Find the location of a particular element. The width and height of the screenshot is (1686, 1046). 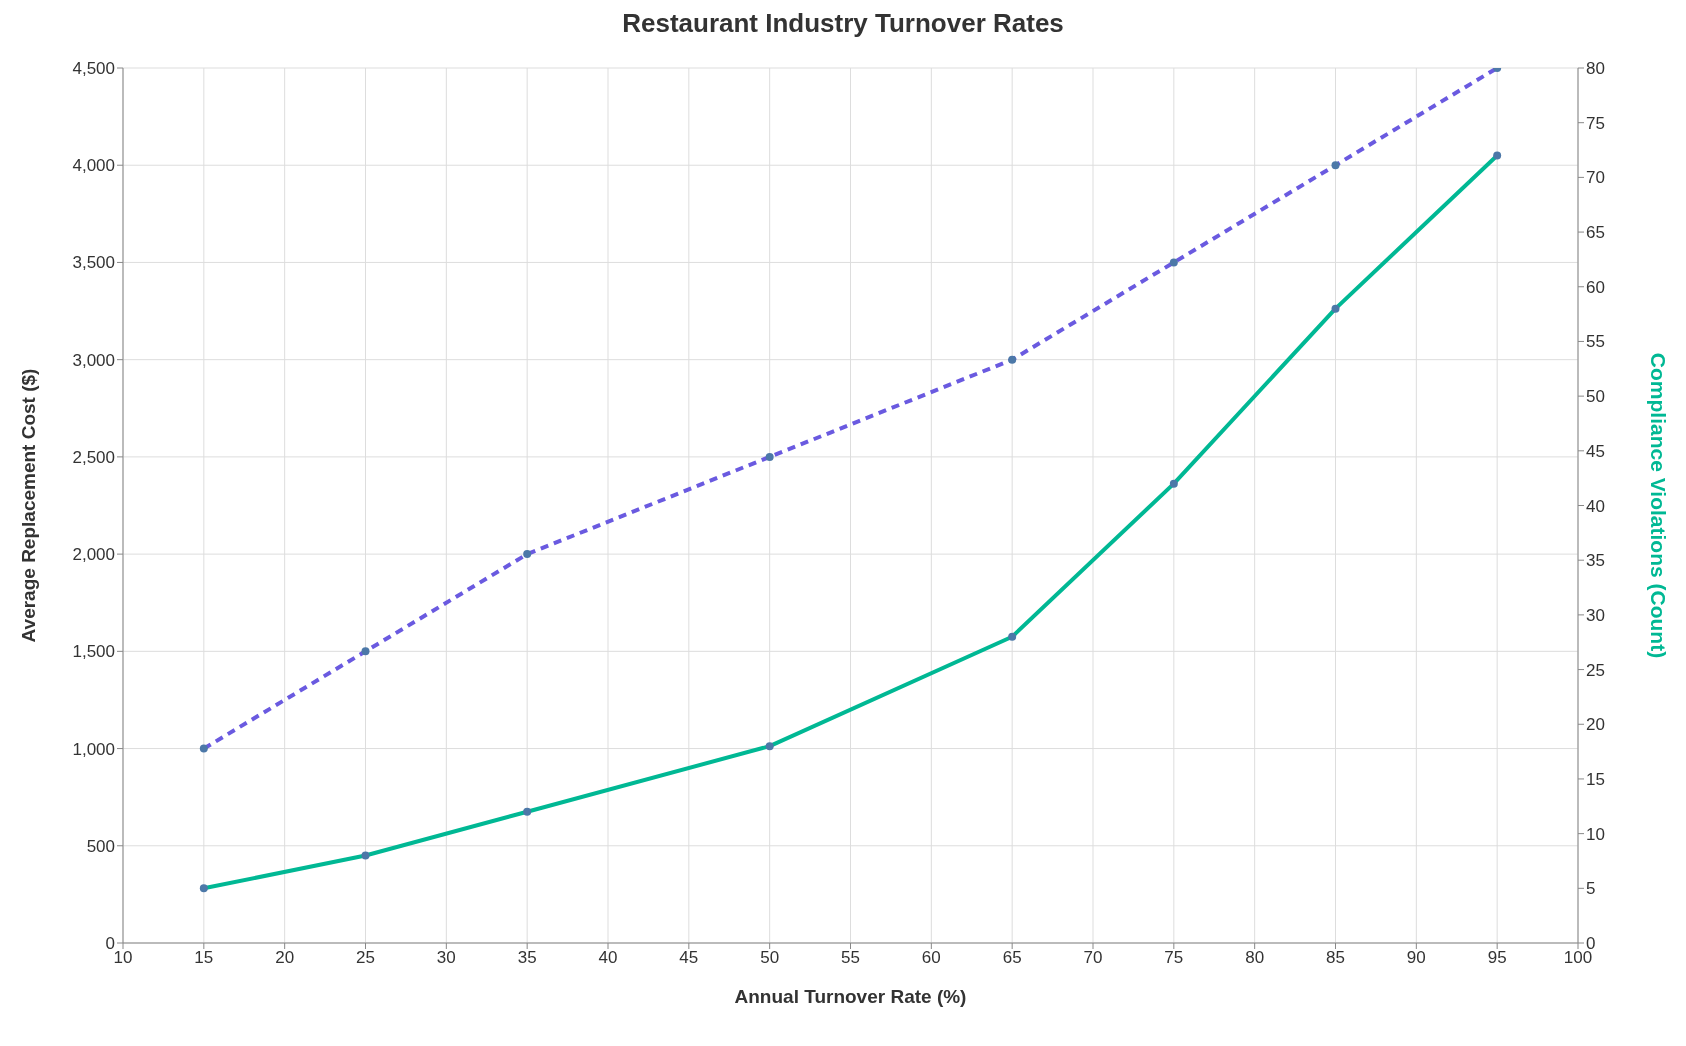

x-tick-label: 60 is located at coordinates (931, 958).